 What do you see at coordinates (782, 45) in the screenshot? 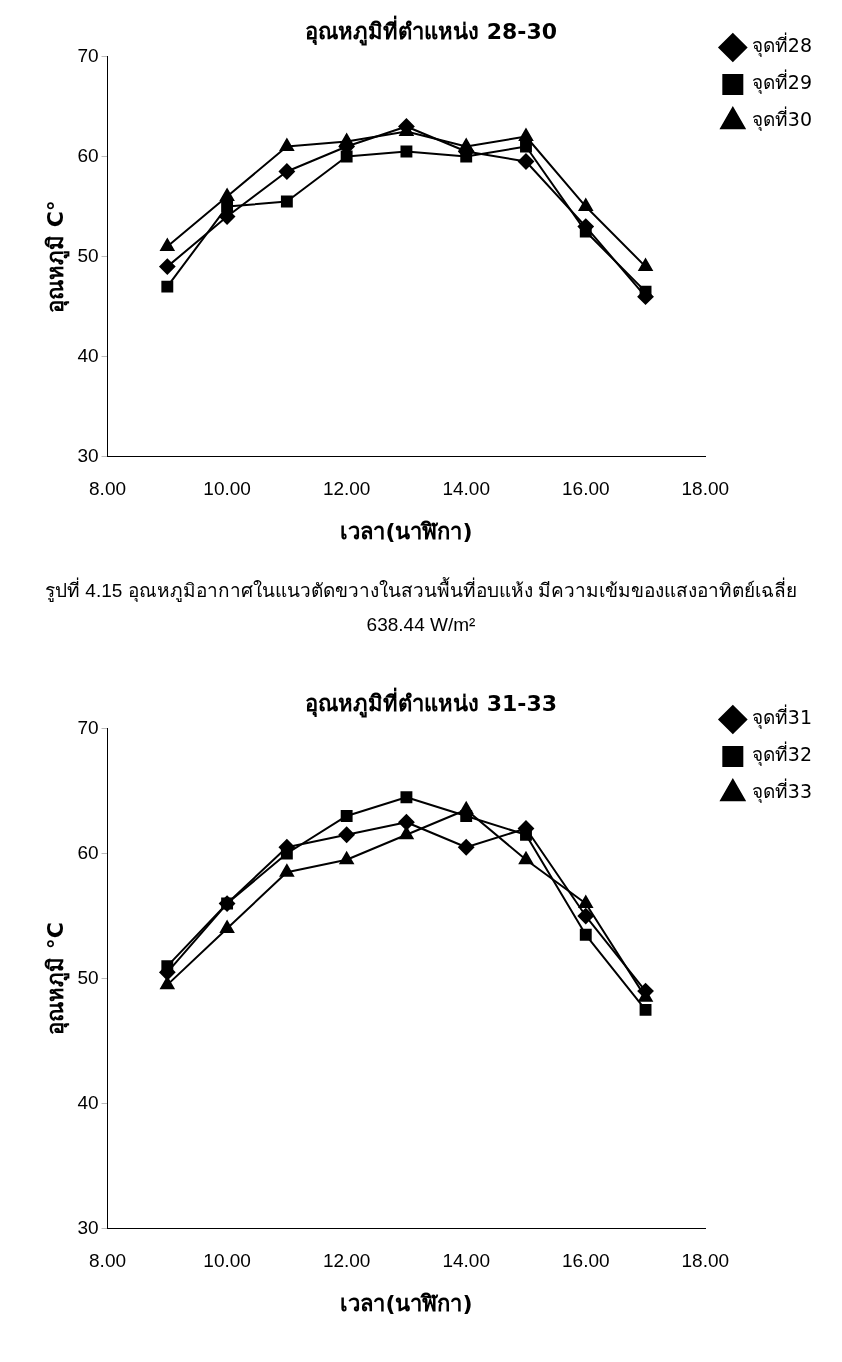
I see `legend-label: จุดที่28` at bounding box center [782, 45].